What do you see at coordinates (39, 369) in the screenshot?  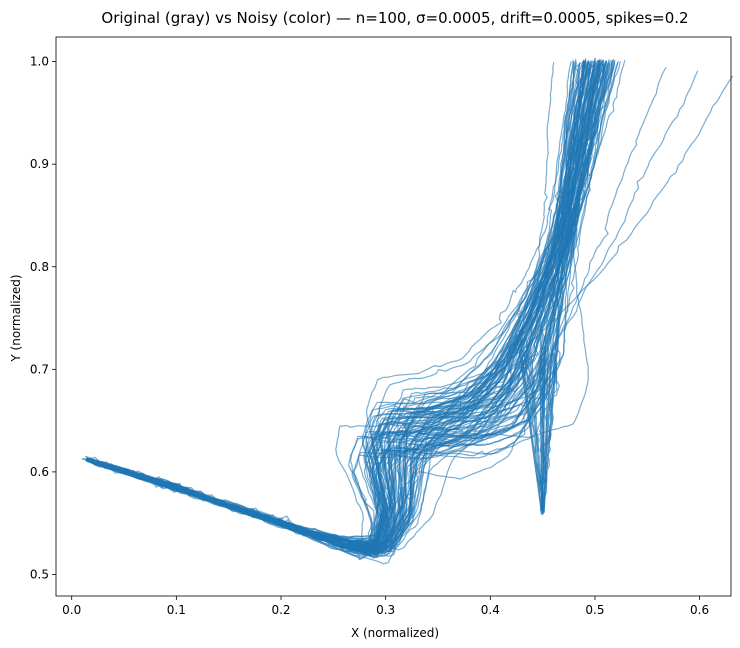 I see `y-tick-label: 0.7` at bounding box center [39, 369].